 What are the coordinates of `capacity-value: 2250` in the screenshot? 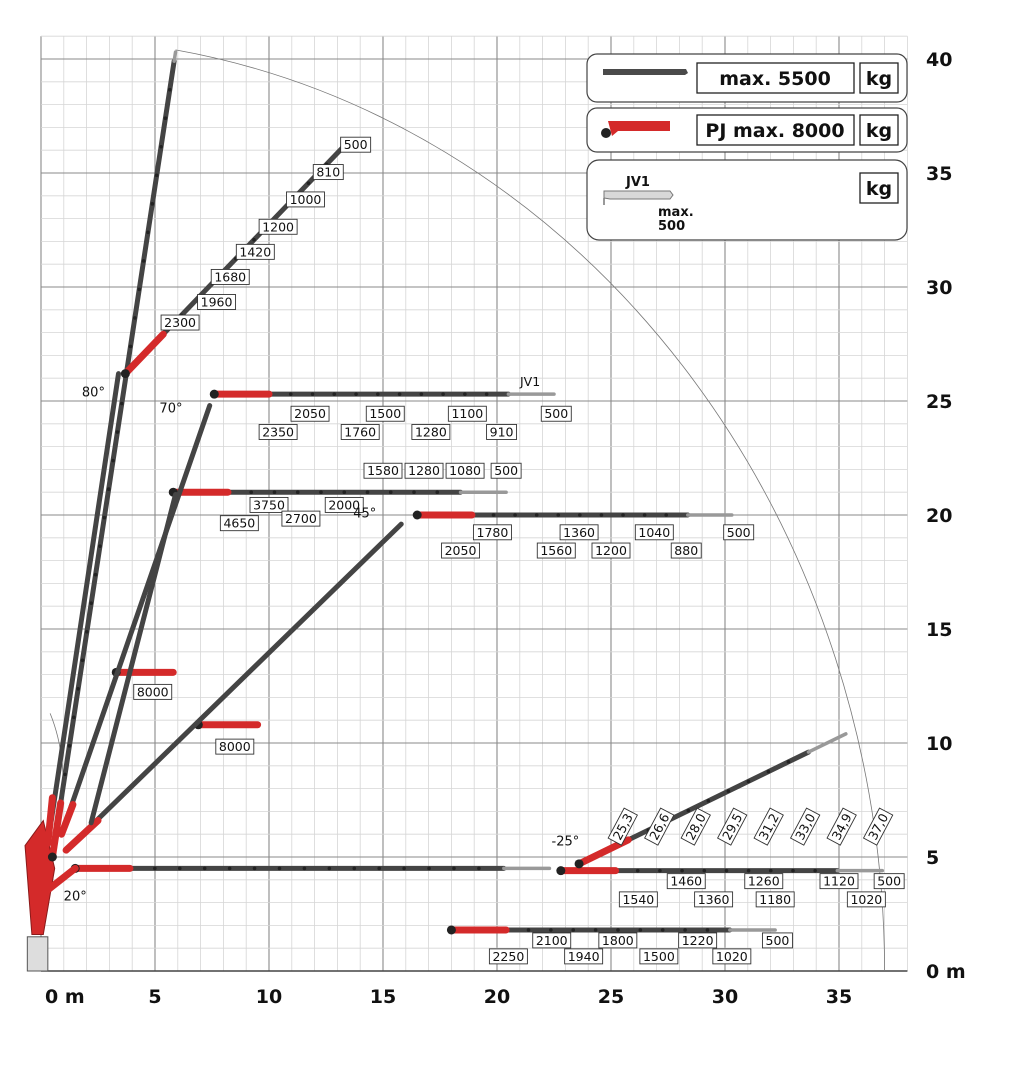 It's located at (508, 956).